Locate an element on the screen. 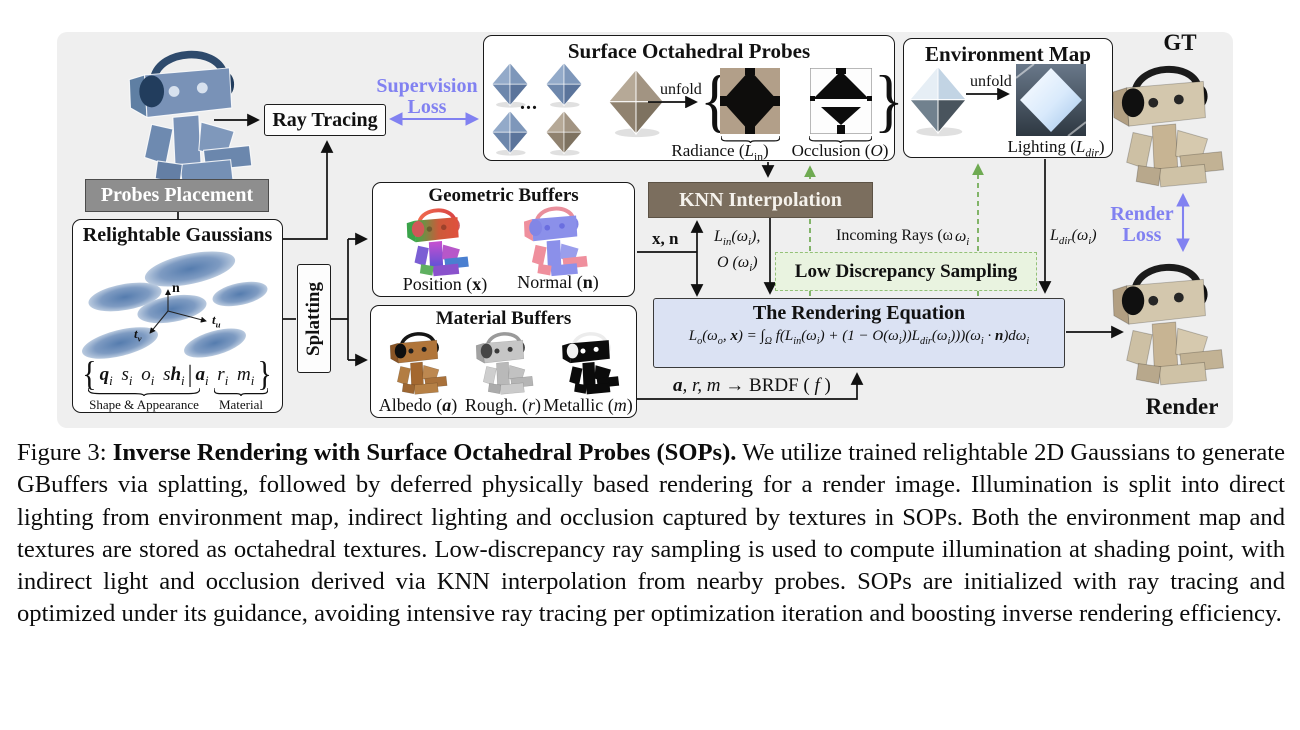 The image size is (1300, 730). material-params: ai ri mi is located at coordinates (225, 376).